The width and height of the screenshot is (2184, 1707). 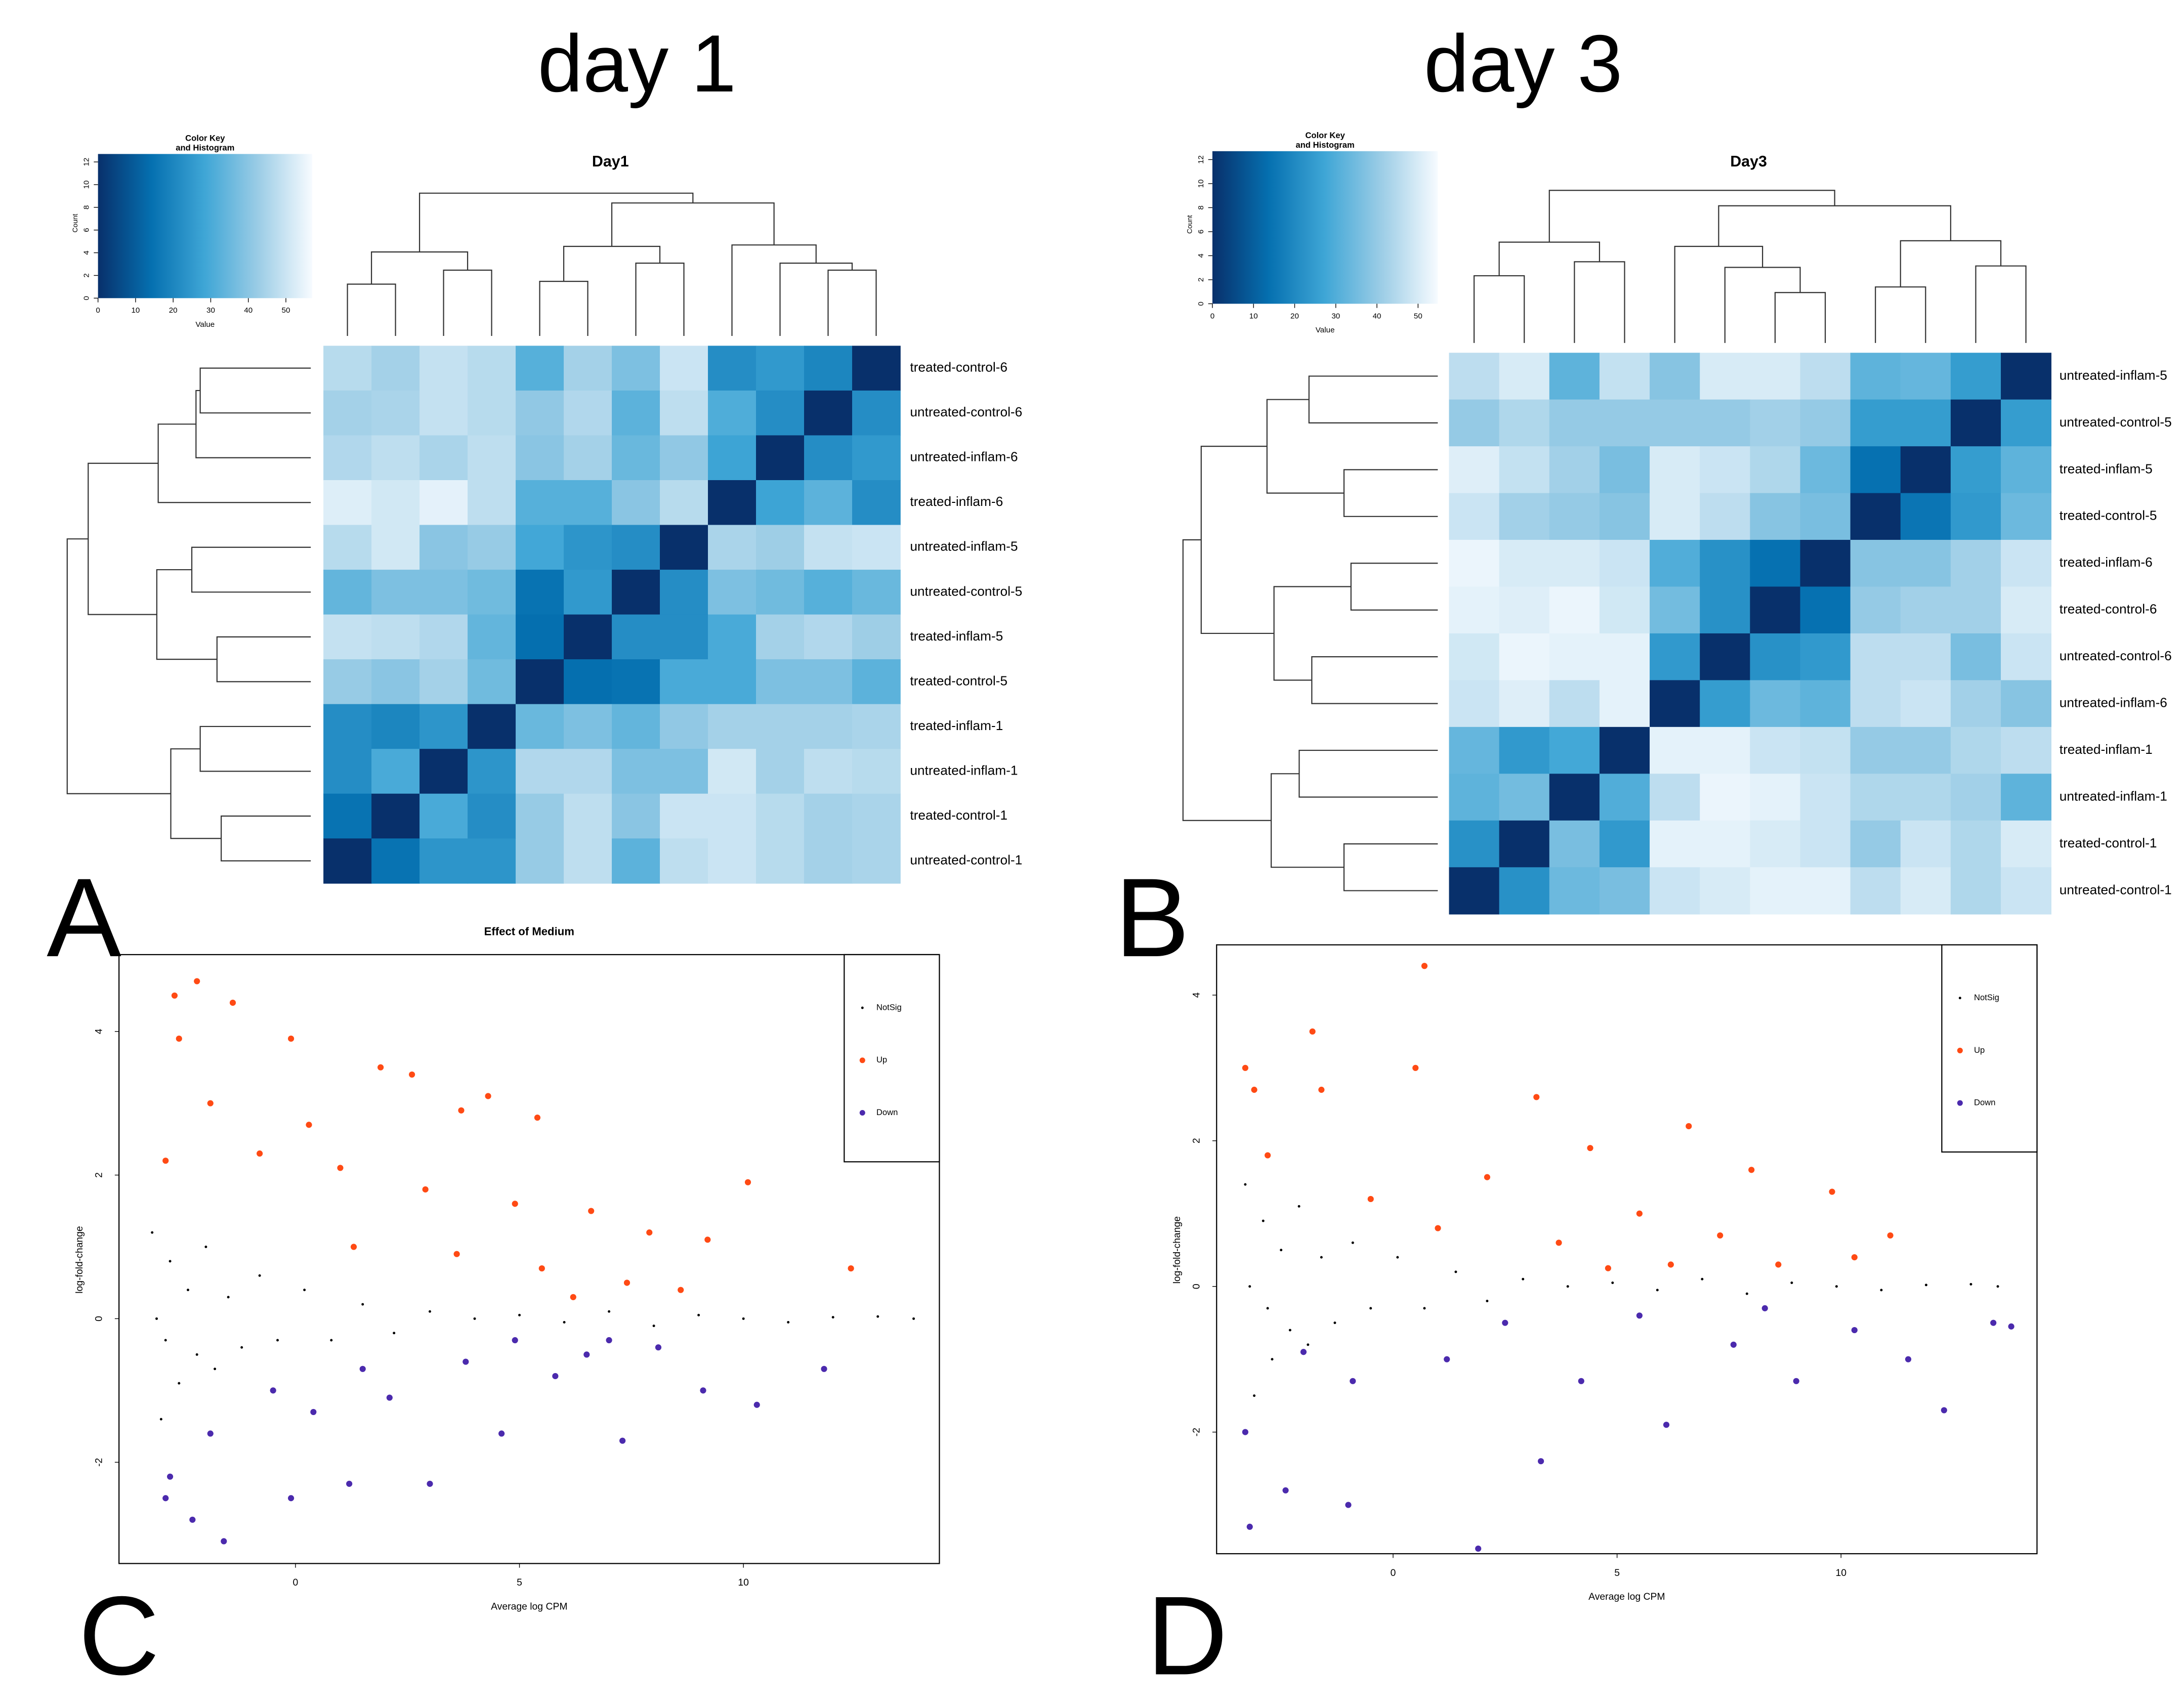 What do you see at coordinates (1984, 1102) in the screenshot?
I see `legend-label: Down` at bounding box center [1984, 1102].